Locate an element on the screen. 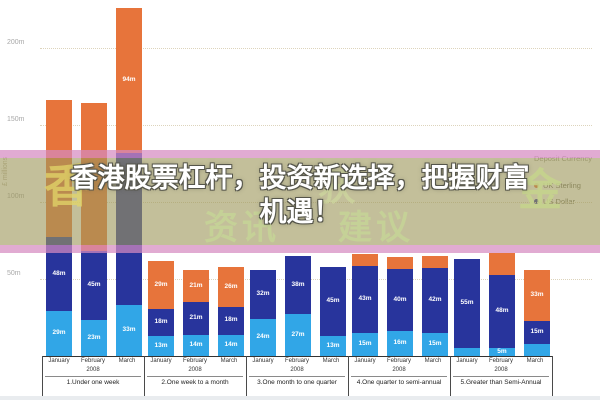 The height and width of the screenshot is (400, 600). bar-segment-light_blue: 33m is located at coordinates (129, 331).